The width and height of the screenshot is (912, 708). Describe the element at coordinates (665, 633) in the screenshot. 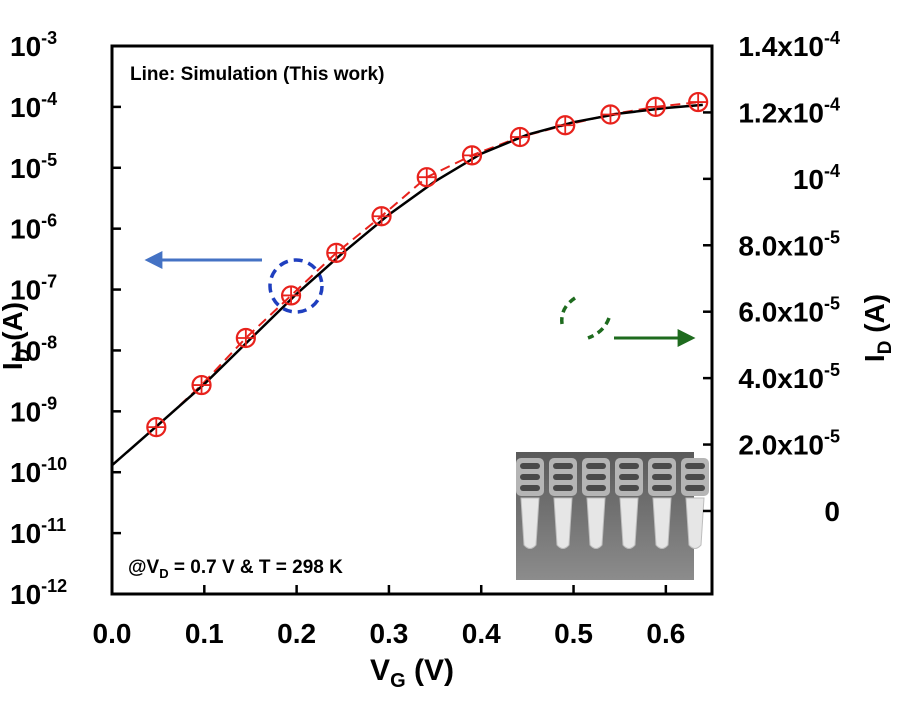

I see `x-tick-label: 0.6` at that location.